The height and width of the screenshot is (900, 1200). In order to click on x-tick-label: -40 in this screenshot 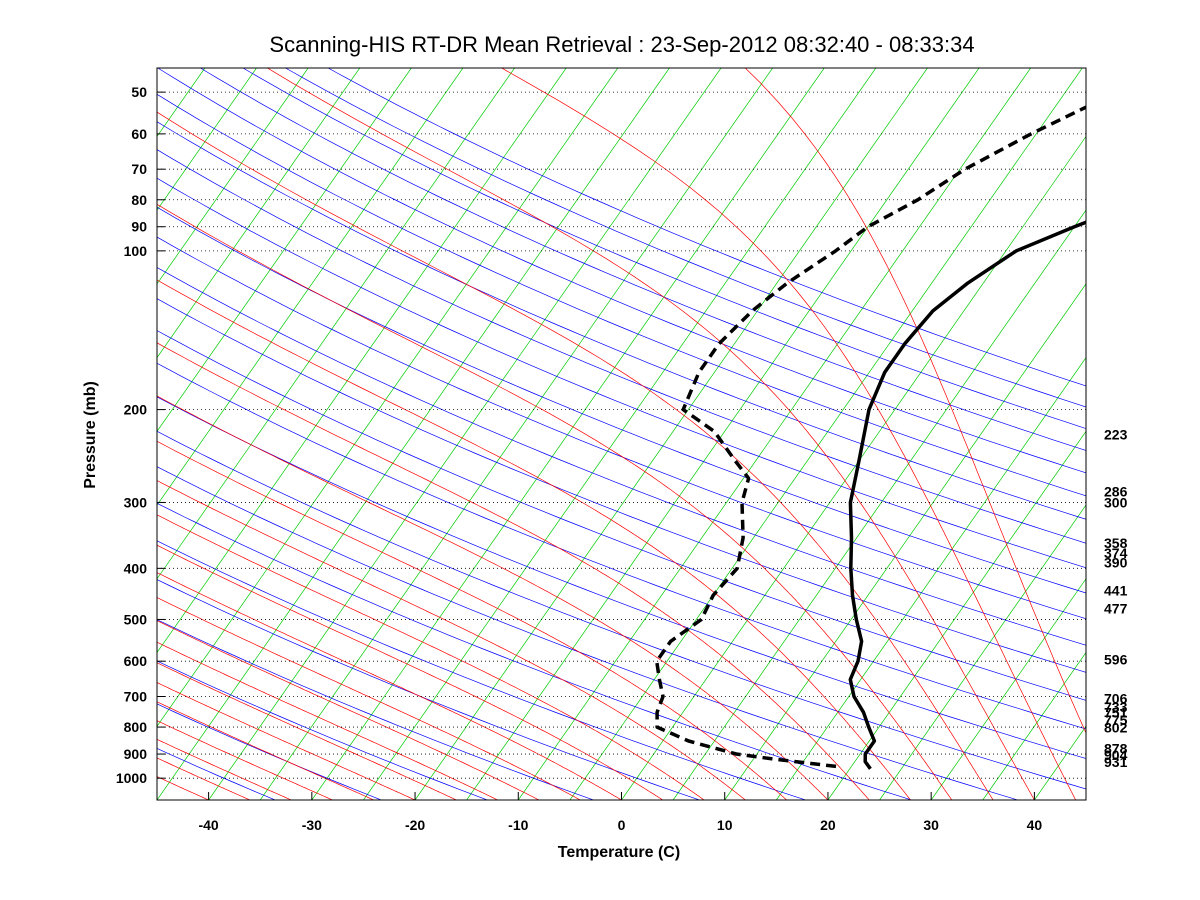, I will do `click(208, 825)`.